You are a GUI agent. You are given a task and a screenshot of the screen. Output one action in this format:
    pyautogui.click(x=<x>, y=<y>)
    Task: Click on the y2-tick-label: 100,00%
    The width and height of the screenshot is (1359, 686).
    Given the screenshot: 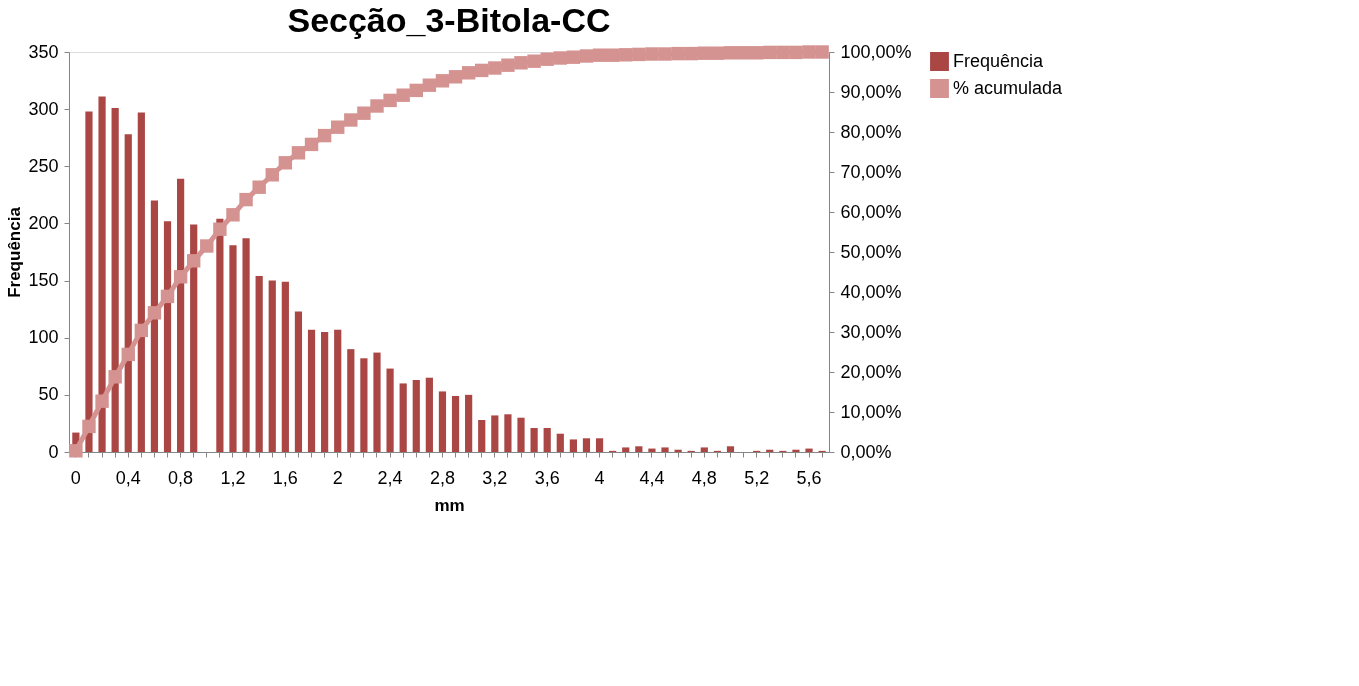 What is the action you would take?
    pyautogui.click(x=876, y=51)
    